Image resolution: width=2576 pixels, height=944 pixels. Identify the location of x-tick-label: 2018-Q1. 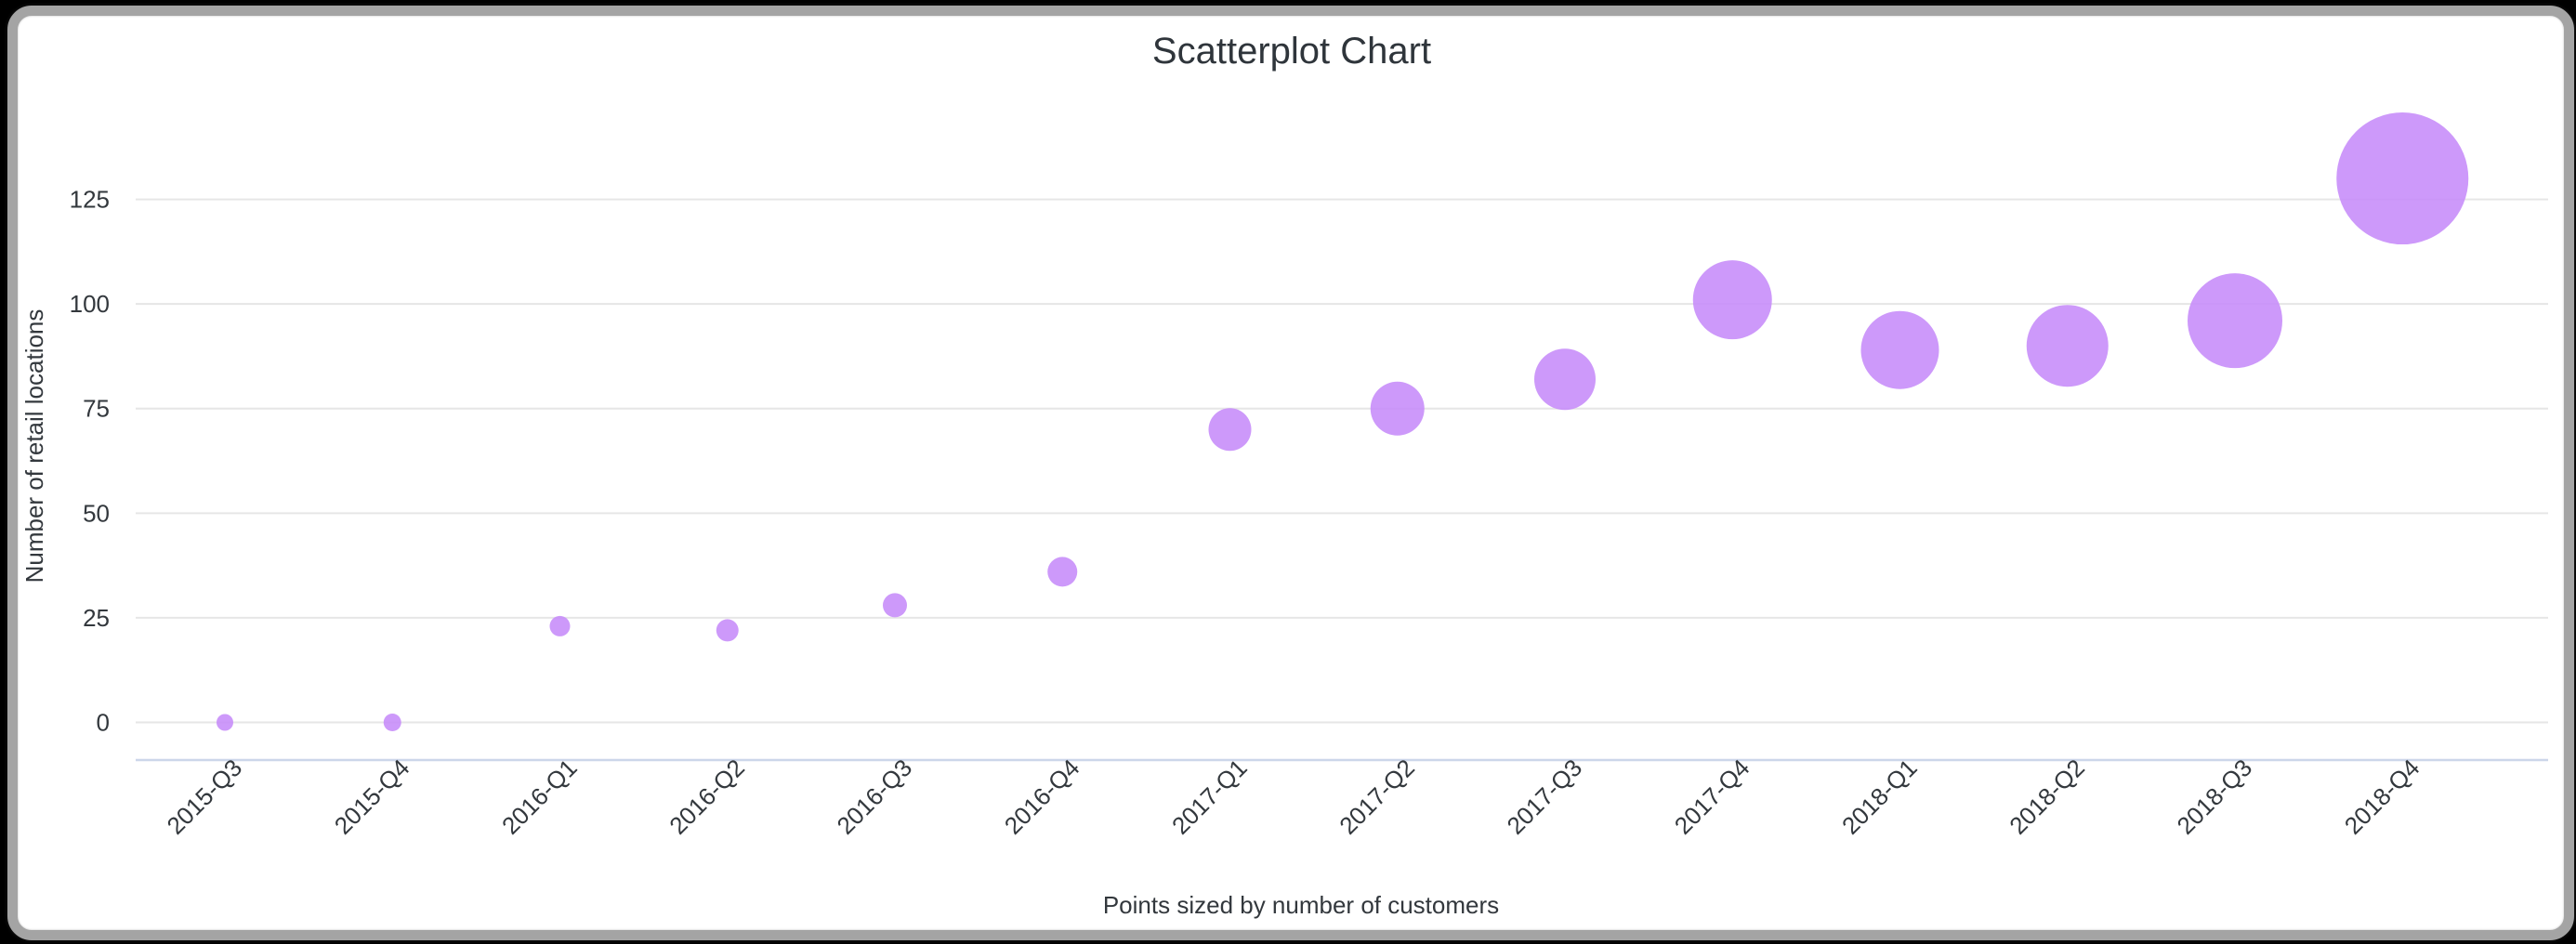
(1879, 797).